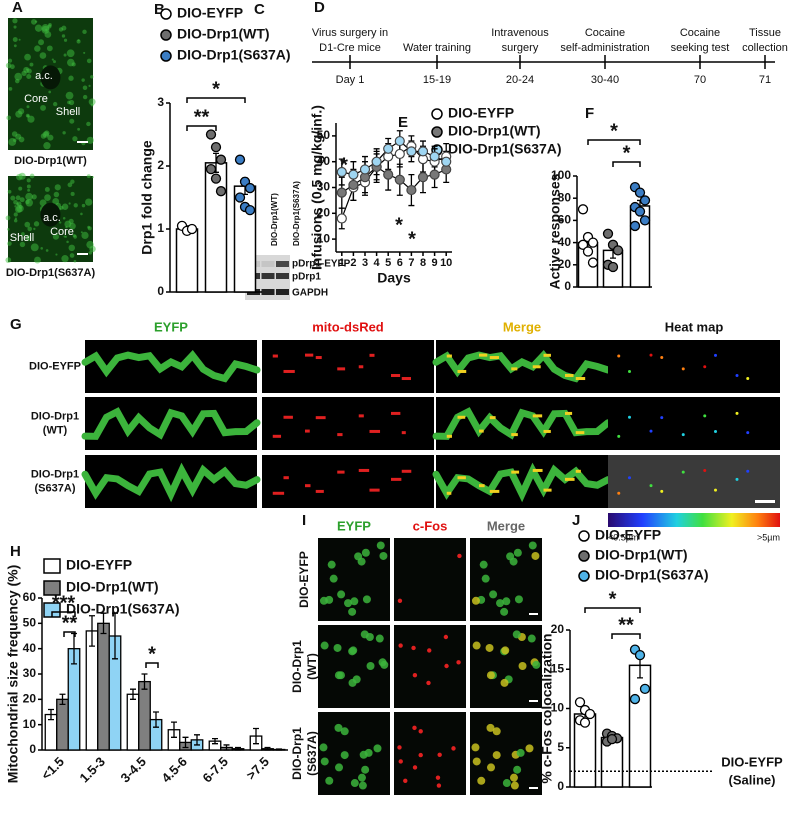 The height and width of the screenshot is (829, 800). Describe the element at coordinates (547, 708) in the screenshot. I see `y-axis-label: % c-Fos colocalization` at that location.